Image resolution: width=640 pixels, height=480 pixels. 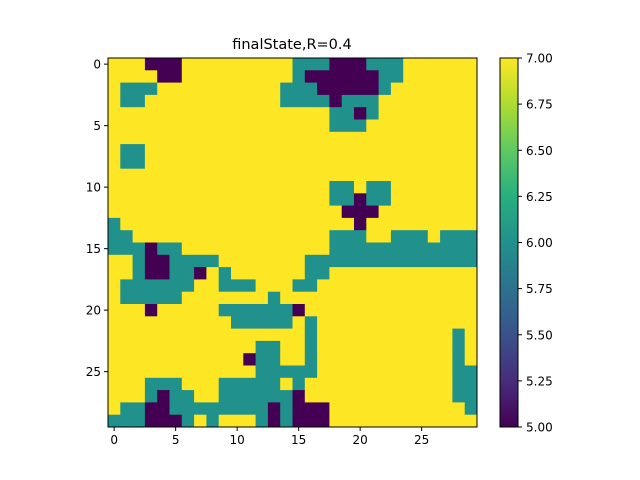 I want to click on colorbar-tick-label: 6.50, so click(x=539, y=151).